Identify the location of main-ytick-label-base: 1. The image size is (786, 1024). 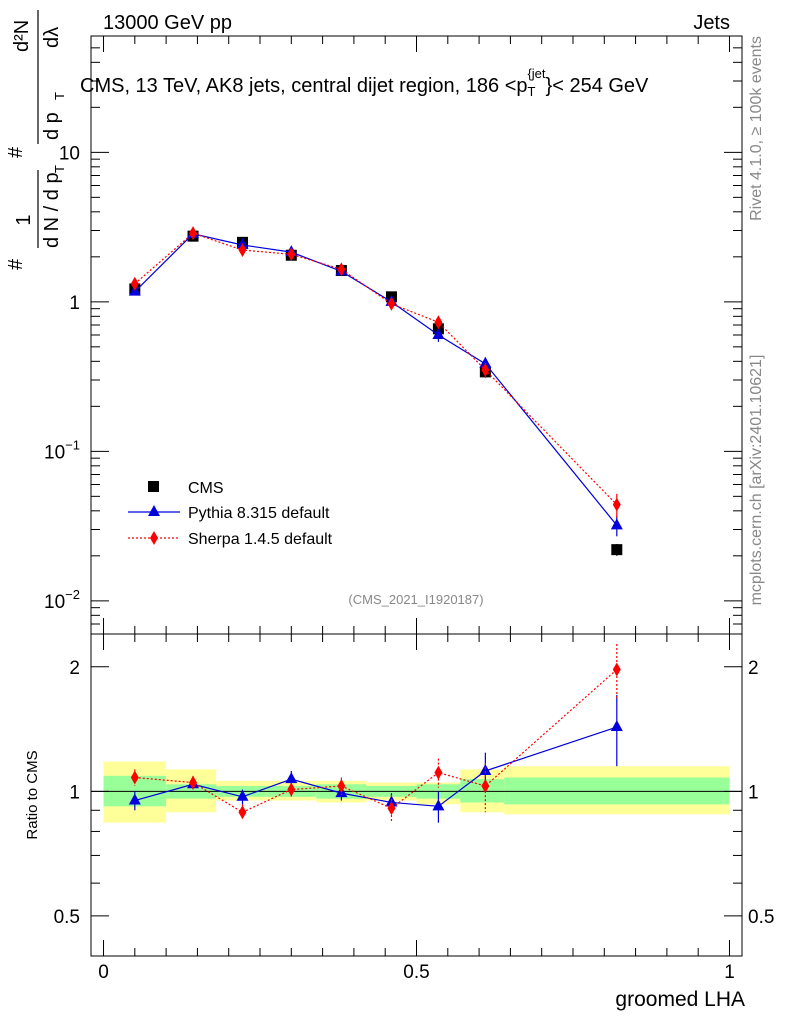
(74, 303).